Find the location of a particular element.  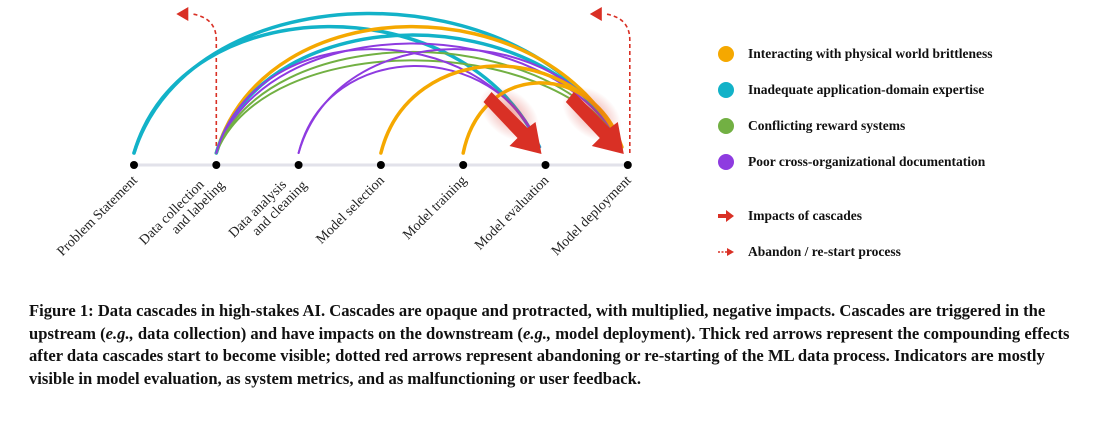

legend-label: Conflicting reward systems is located at coordinates (827, 125).